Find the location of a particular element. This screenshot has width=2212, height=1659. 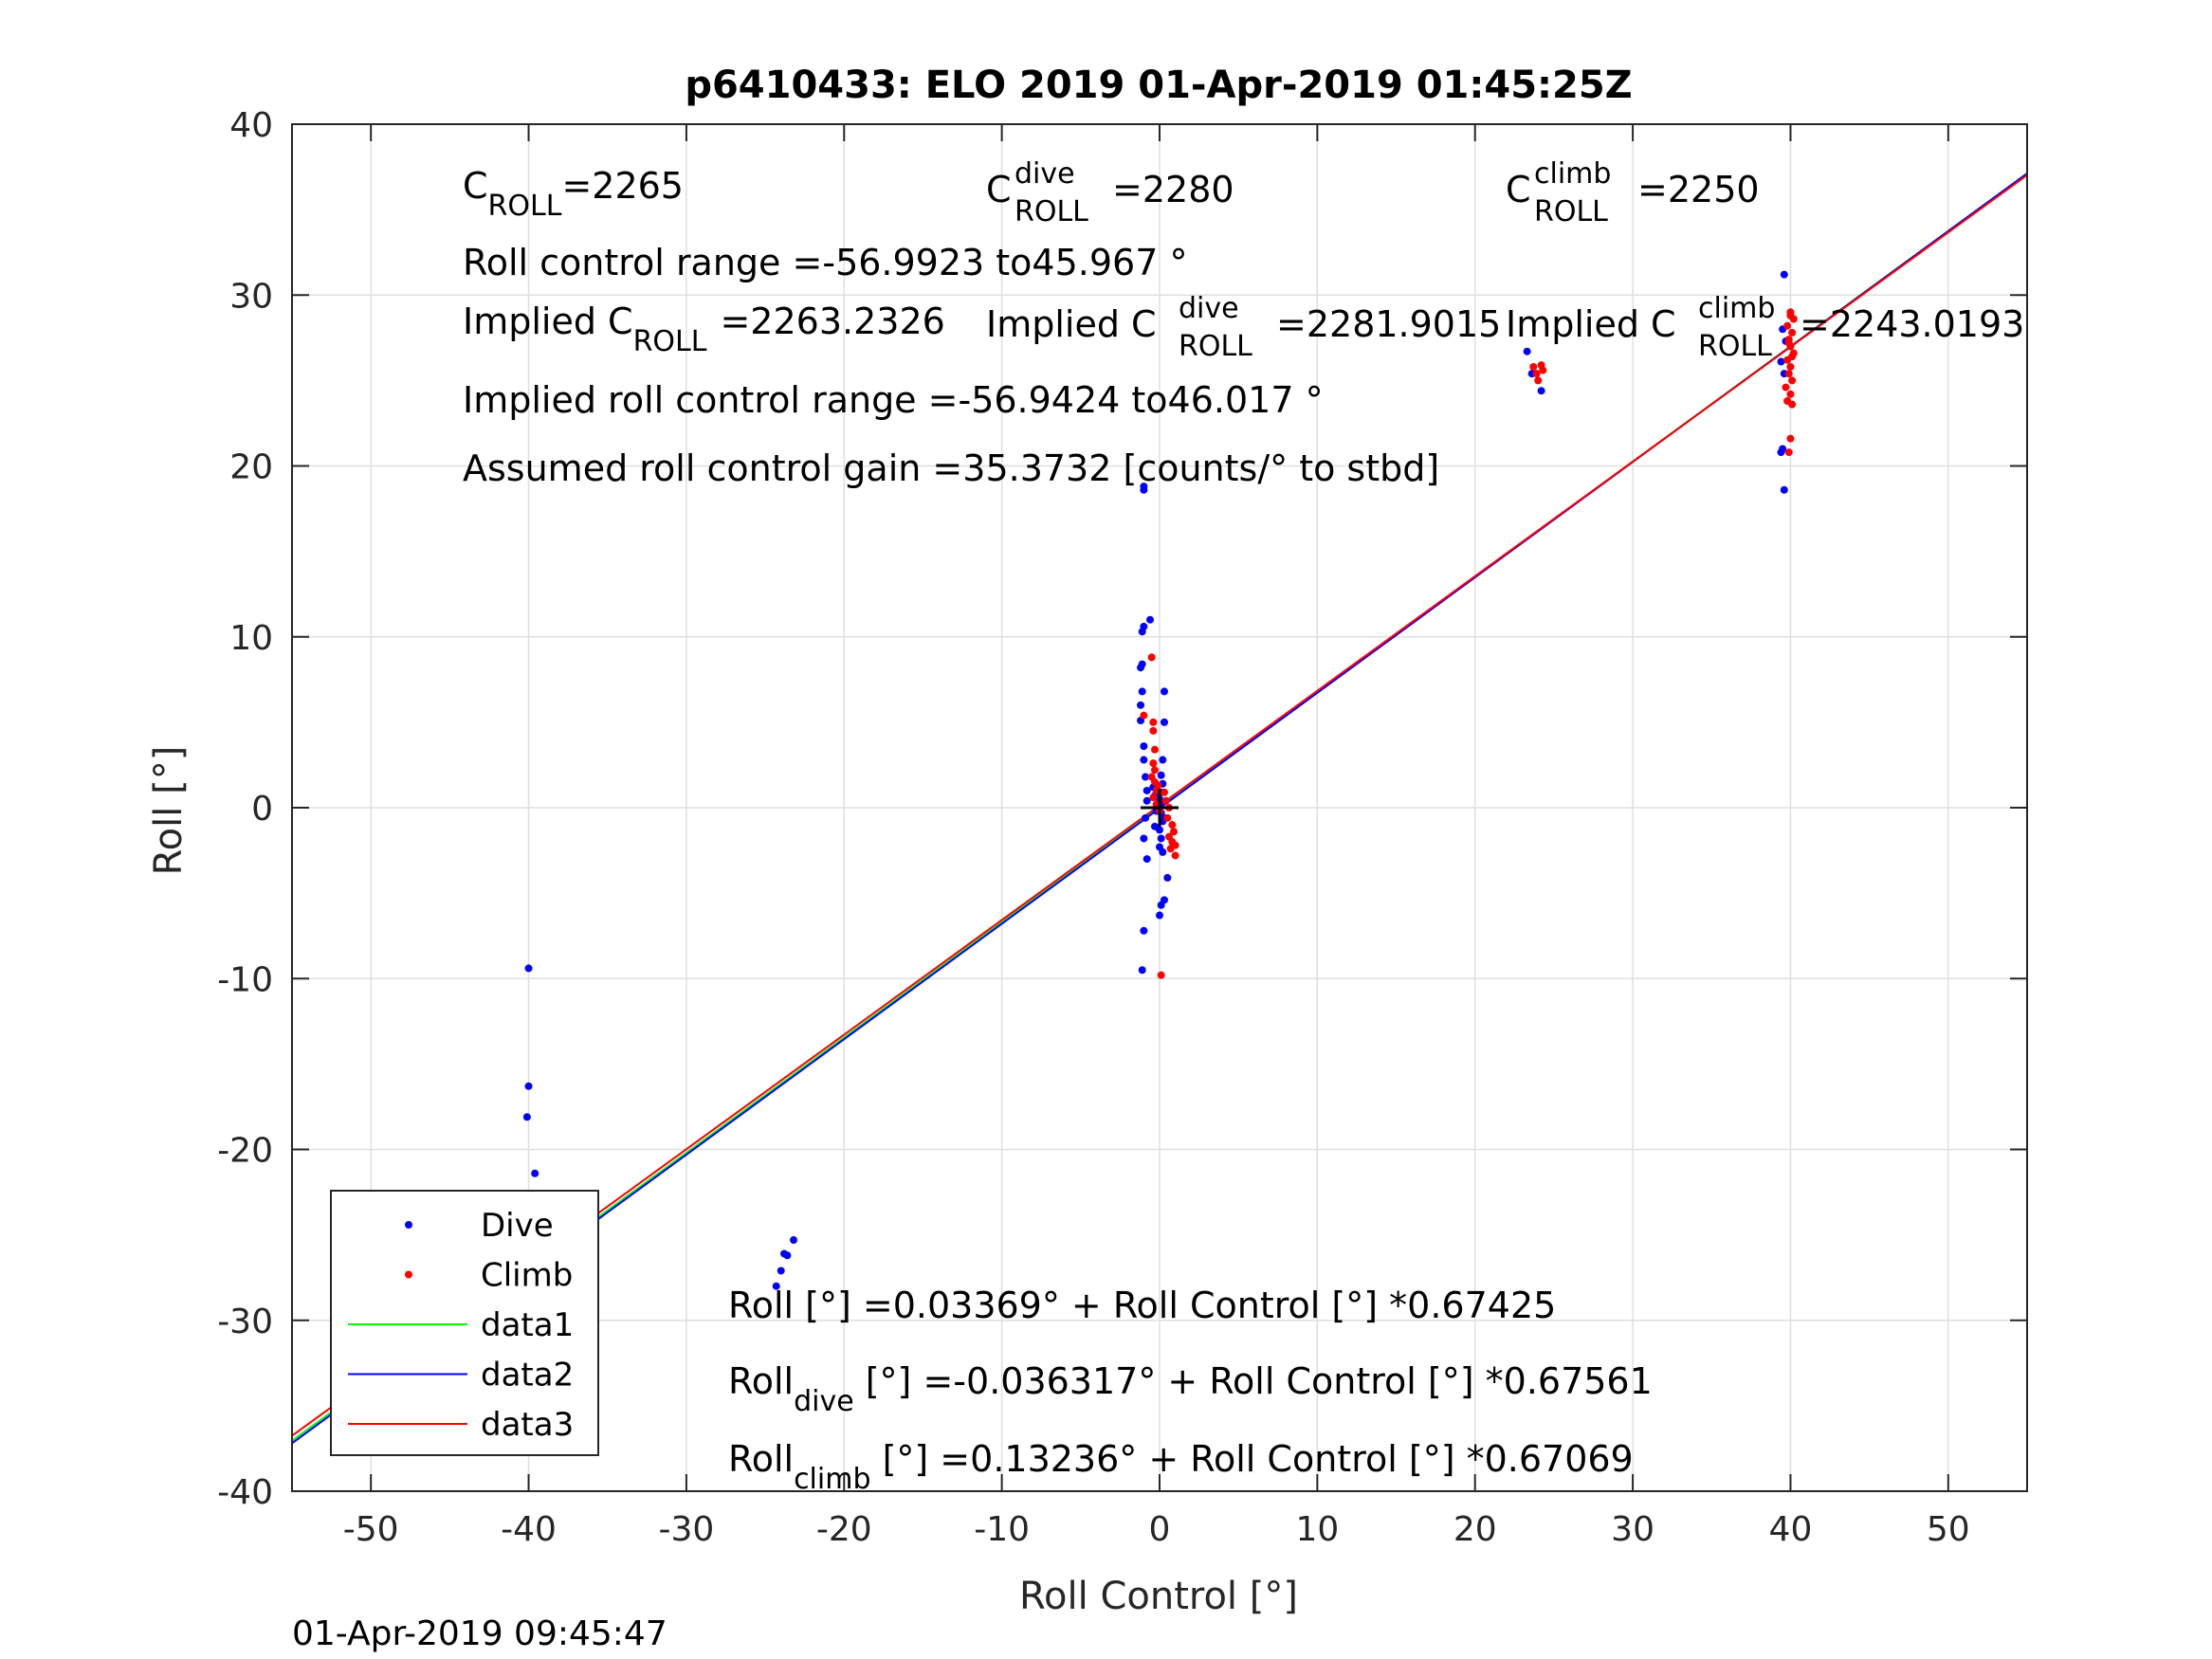

svg-text: Implied C is located at coordinates (1071, 324).